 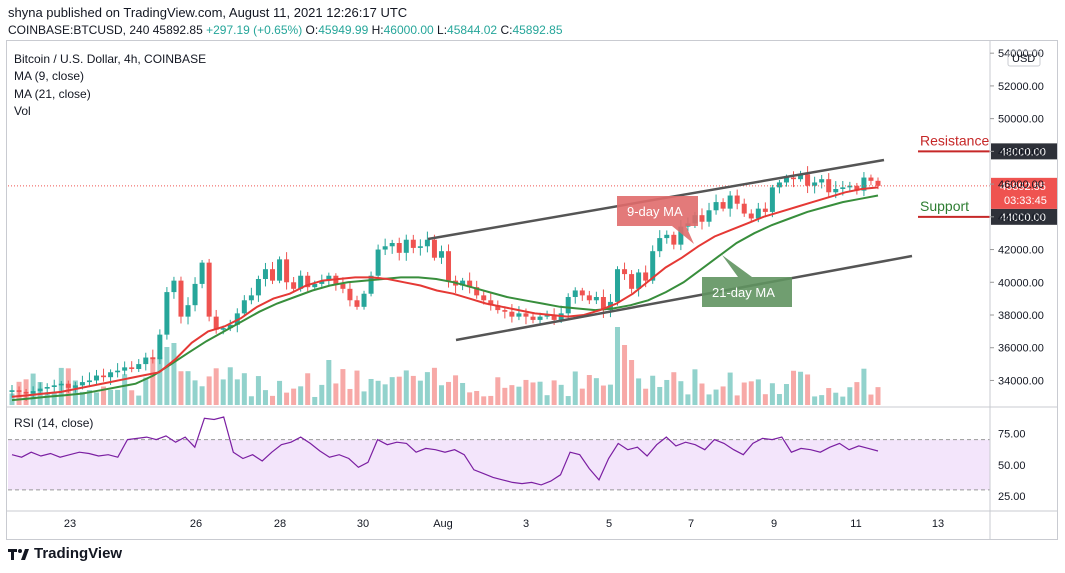 What do you see at coordinates (1021, 152) in the screenshot?
I see `price-tick-label: 48000.00` at bounding box center [1021, 152].